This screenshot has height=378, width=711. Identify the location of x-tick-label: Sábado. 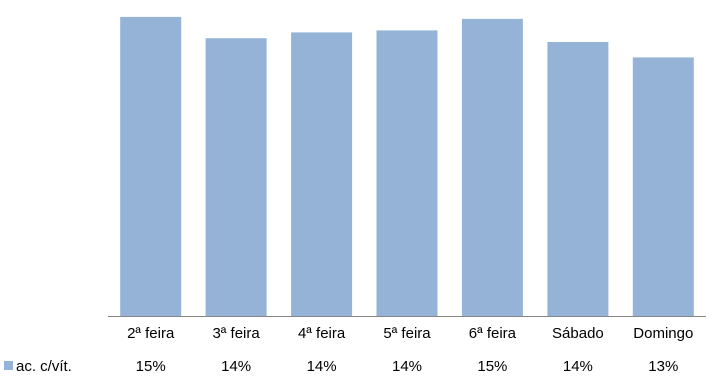
(578, 333).